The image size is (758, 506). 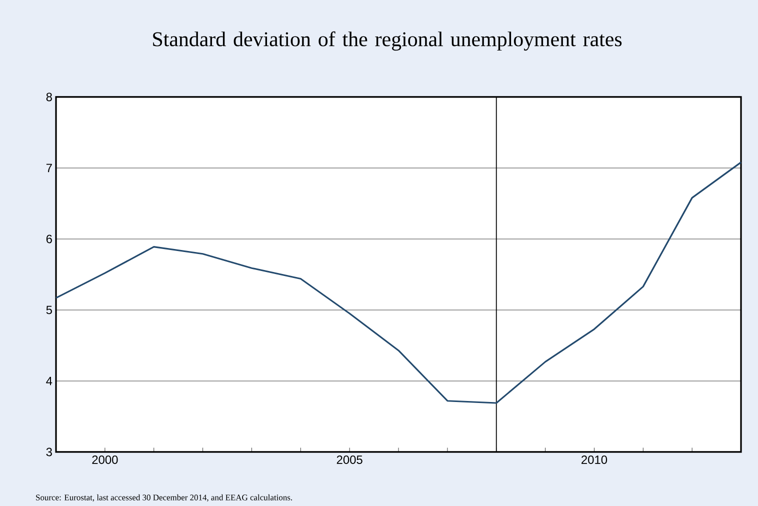 What do you see at coordinates (164, 498) in the screenshot?
I see `source-note: Source: Eurostat, last accessed 30 December 2014, and EEAG calculations.` at bounding box center [164, 498].